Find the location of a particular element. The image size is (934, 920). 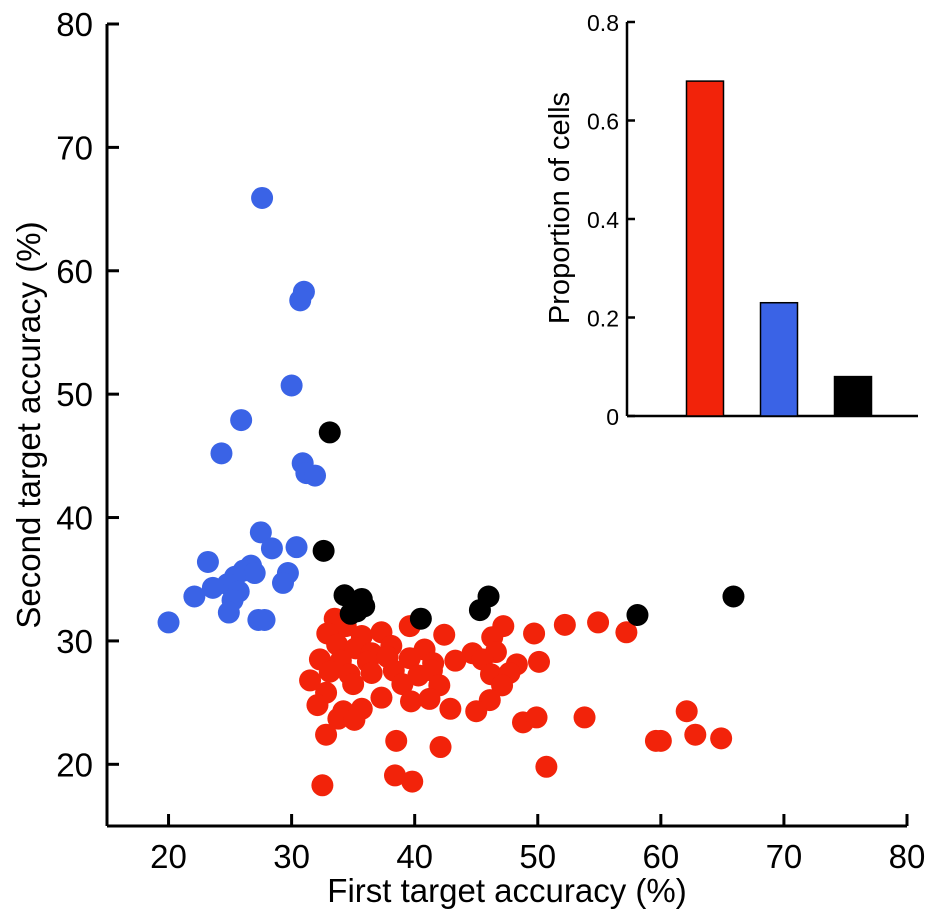

scatter-y-axis-title: Second target accuracy (%) is located at coordinates (28, 424).